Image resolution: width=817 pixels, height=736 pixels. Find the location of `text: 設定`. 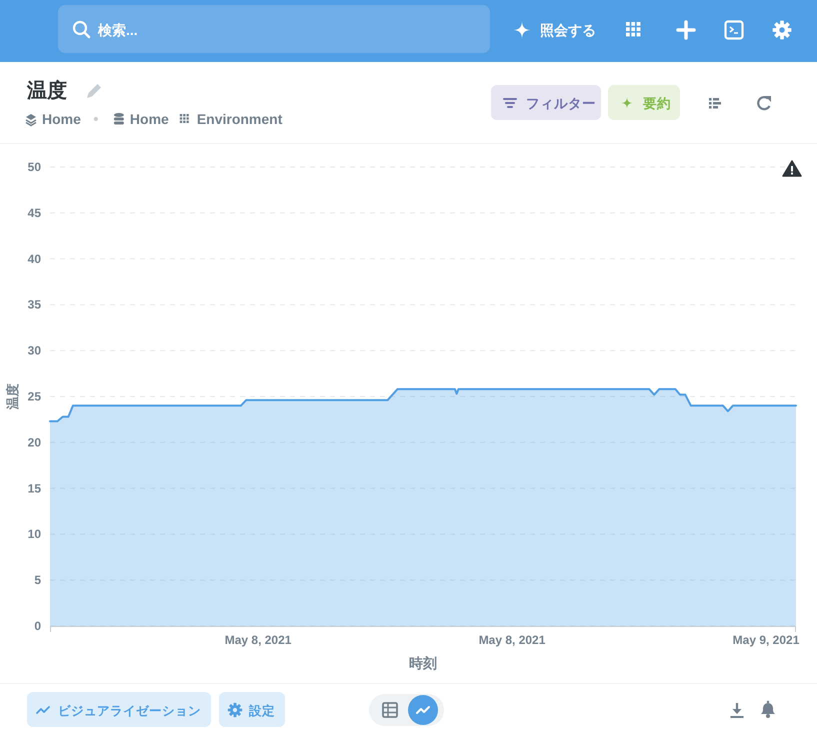

text: 設定 is located at coordinates (261, 710).